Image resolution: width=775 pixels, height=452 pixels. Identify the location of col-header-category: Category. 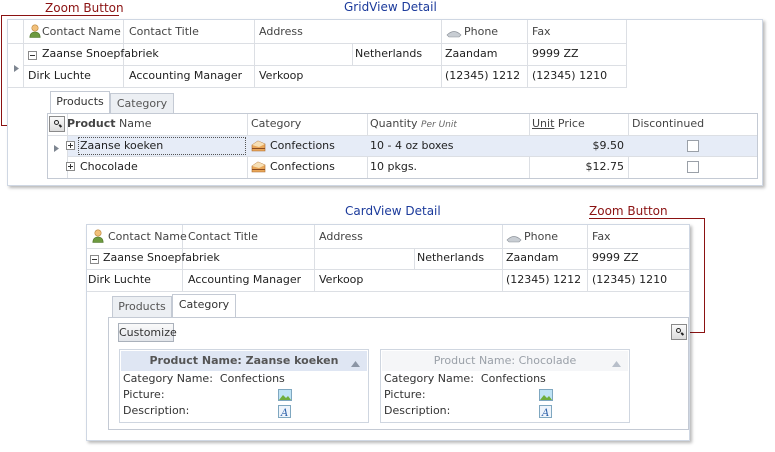
(276, 123).